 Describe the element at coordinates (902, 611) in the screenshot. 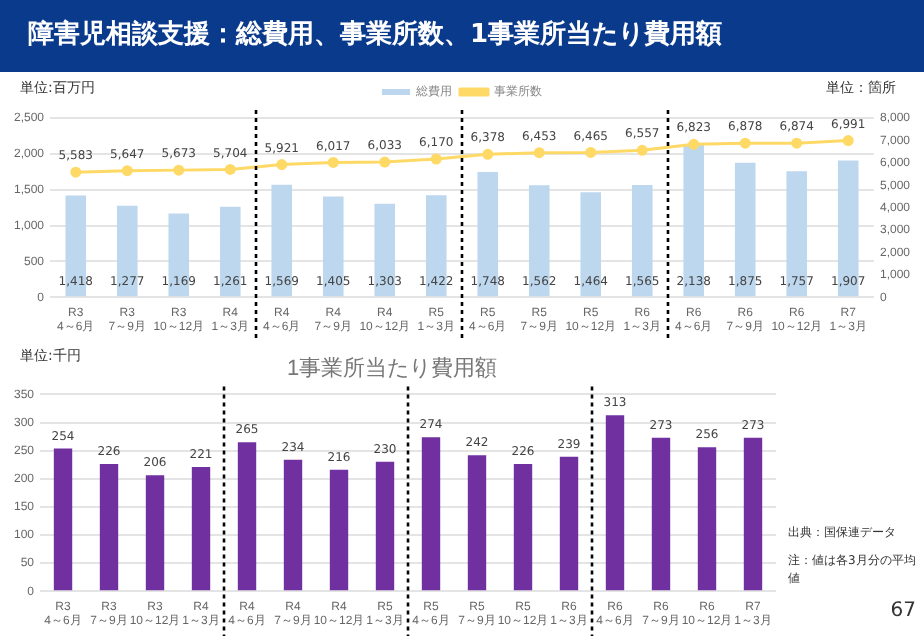

I see `text: 67` at that location.